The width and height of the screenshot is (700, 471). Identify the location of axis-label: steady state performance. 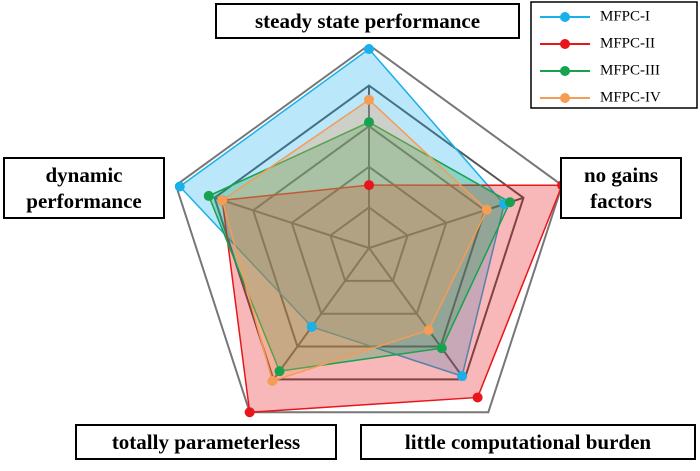
(367, 21).